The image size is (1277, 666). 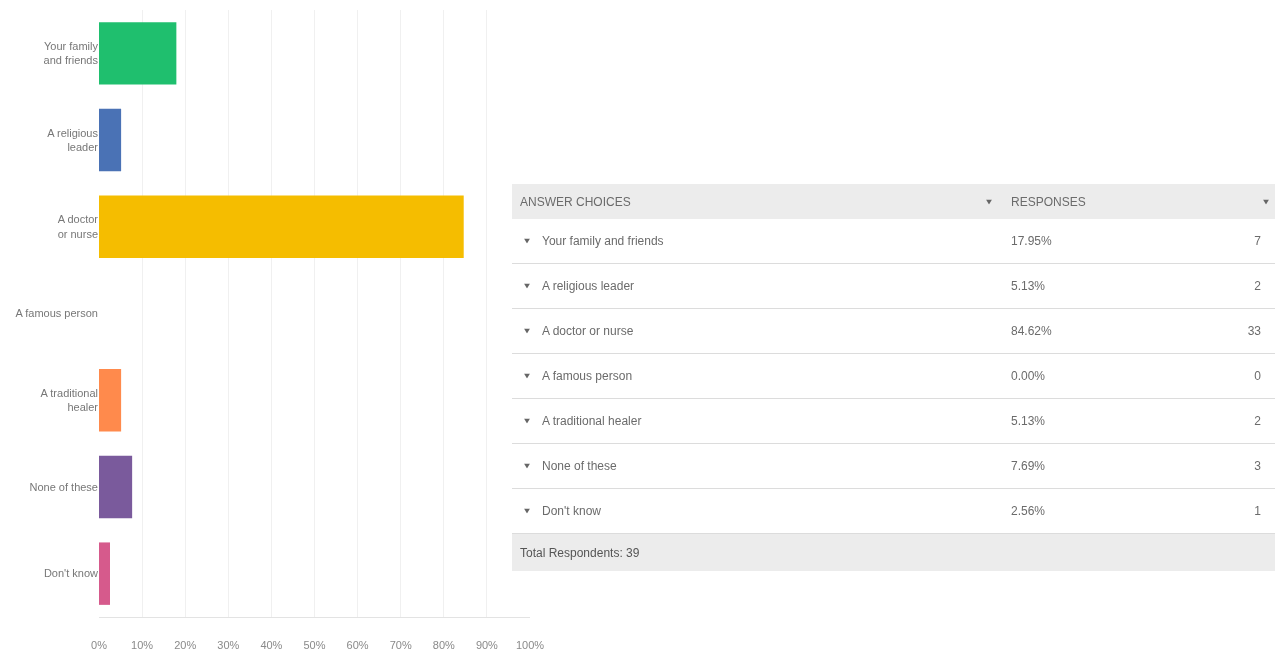 I want to click on text: 17.95%, so click(x=1031, y=241).